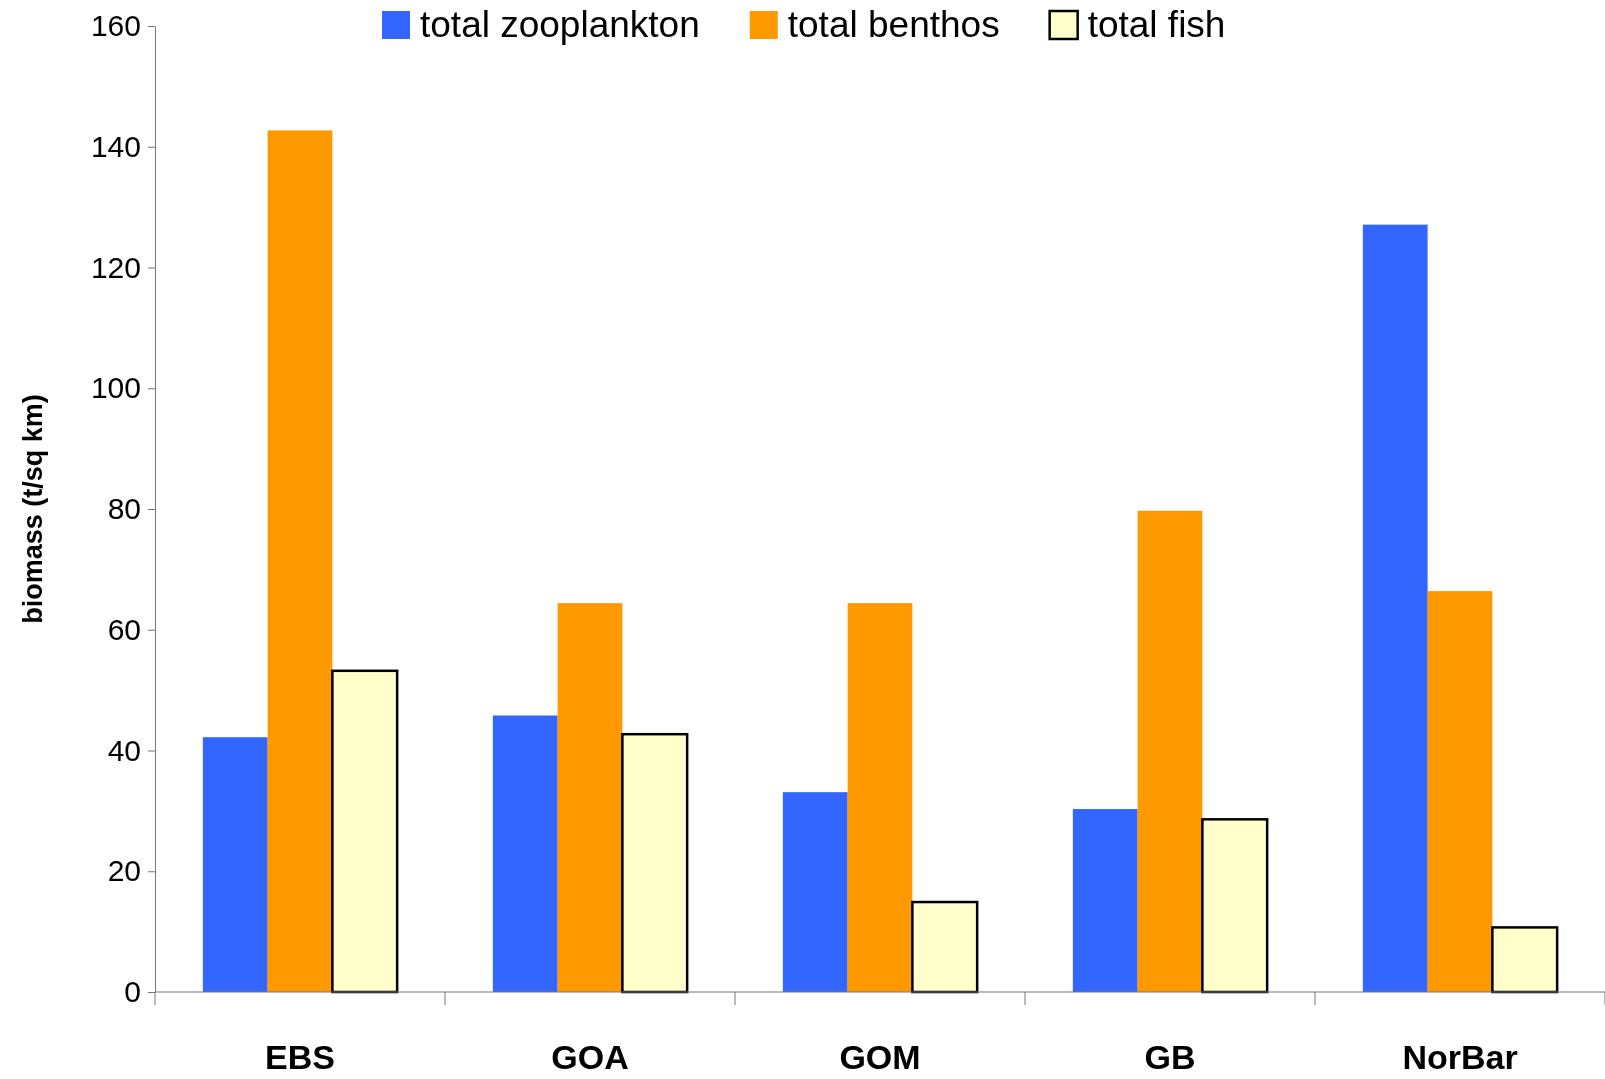 The height and width of the screenshot is (1079, 1605). What do you see at coordinates (115, 388) in the screenshot?
I see `y-tick-label: 100` at bounding box center [115, 388].